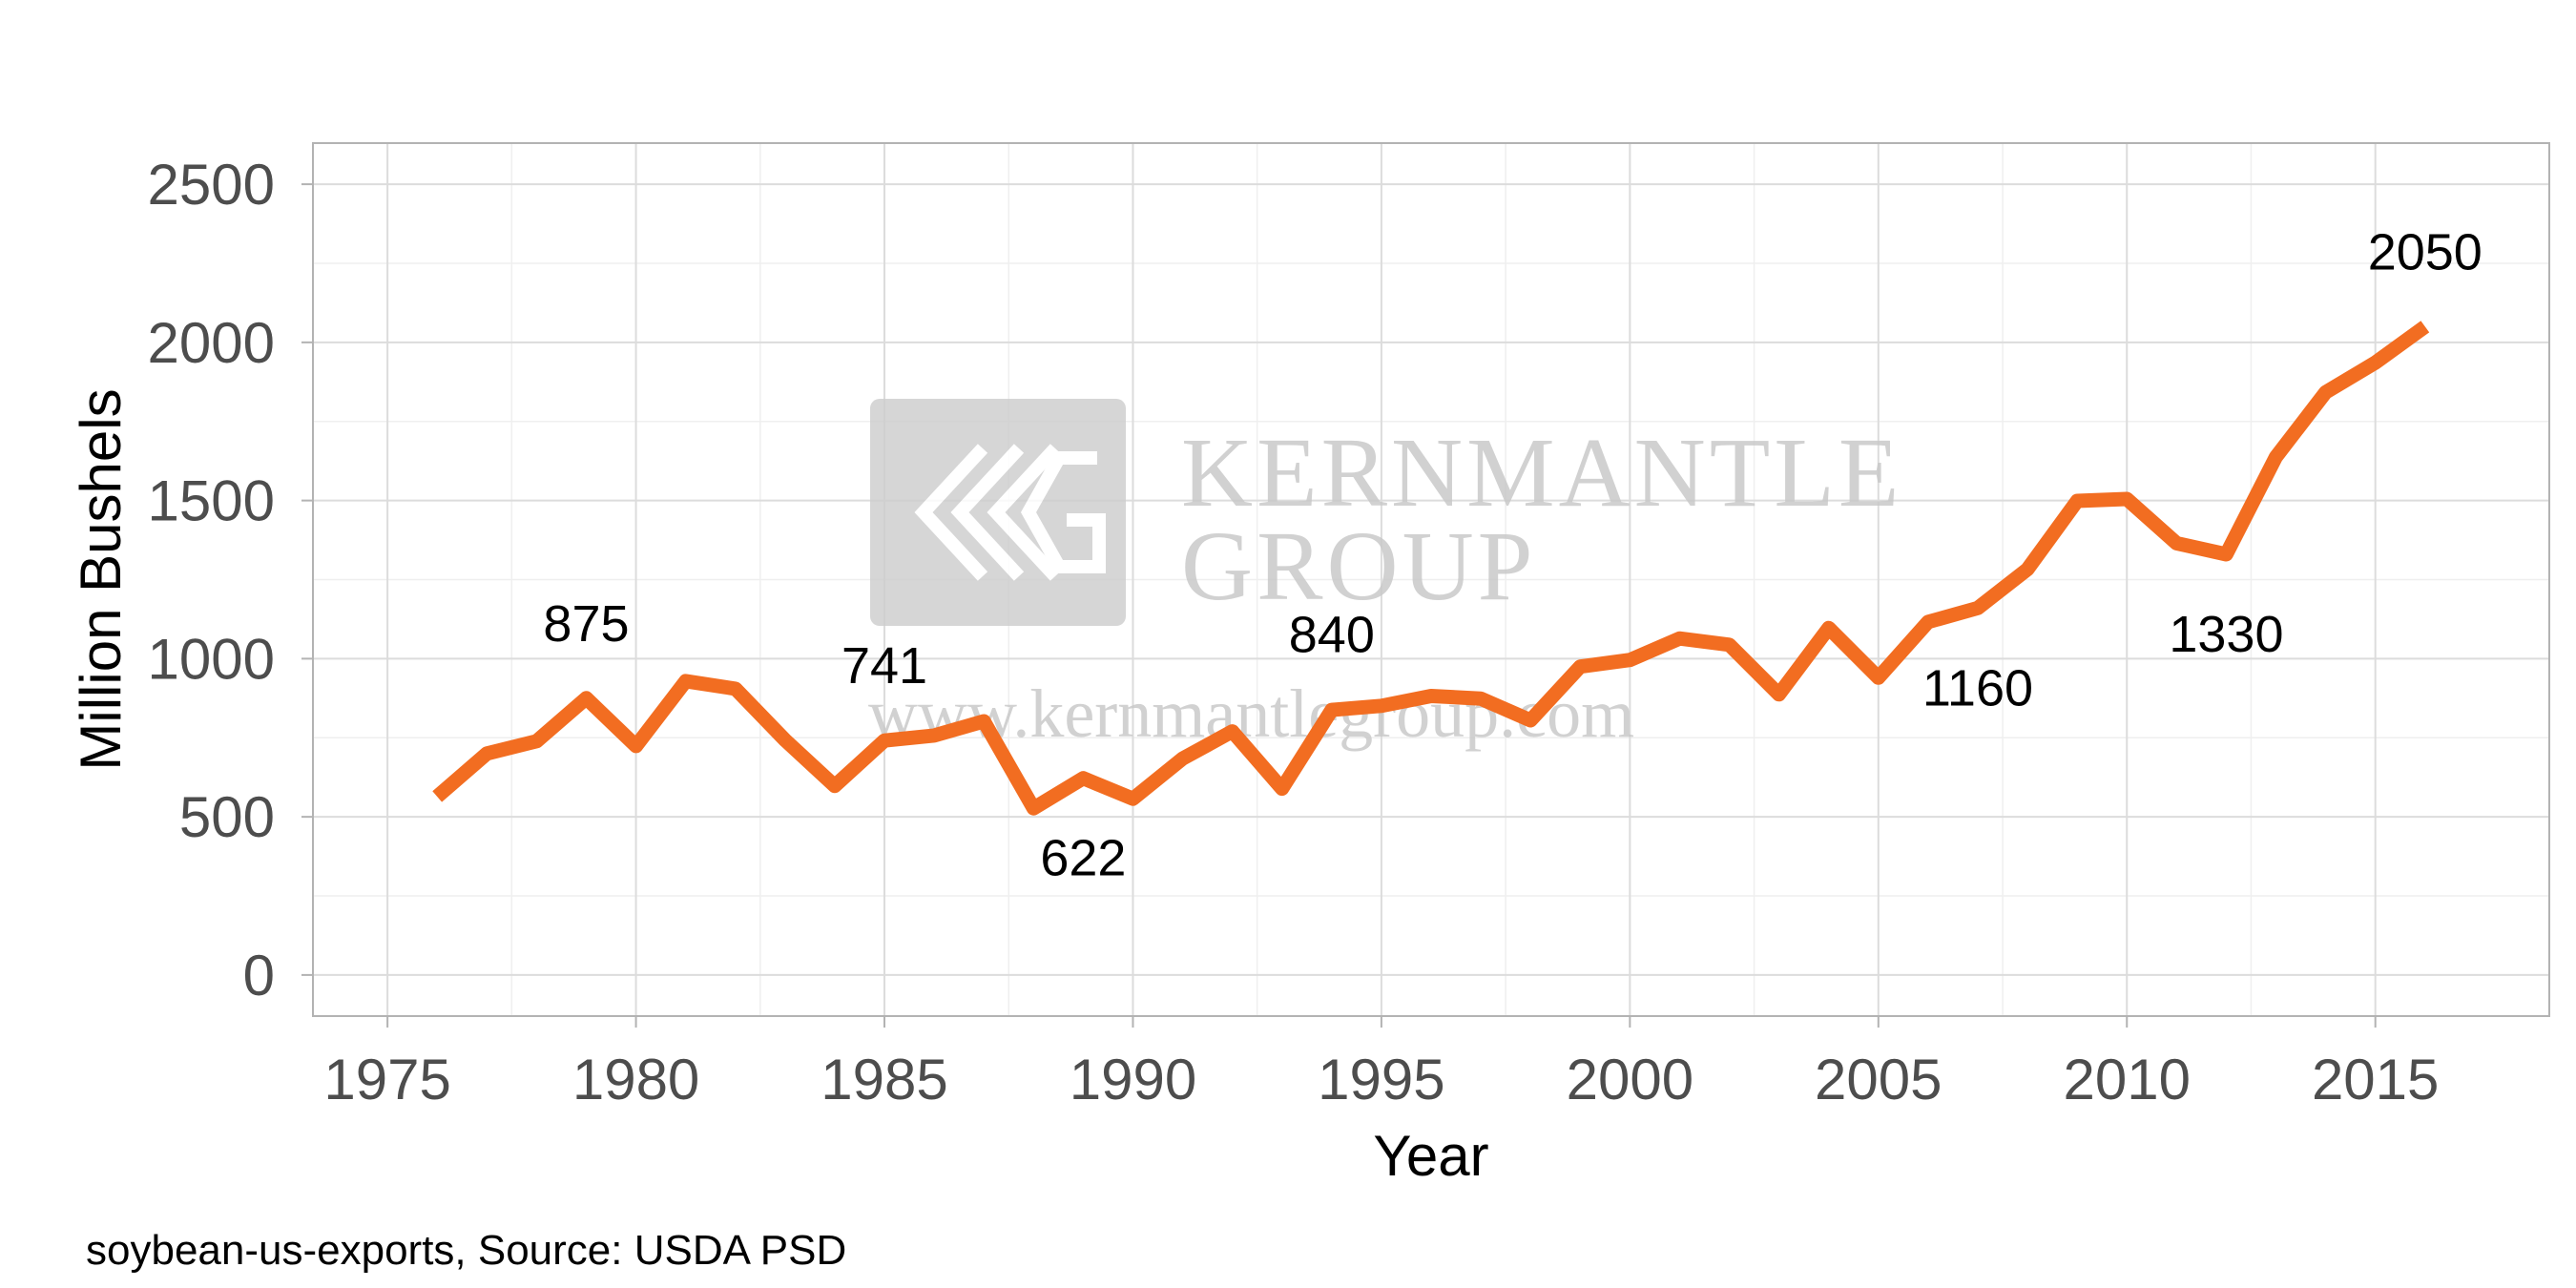 Image resolution: width=2576 pixels, height=1288 pixels. I want to click on watermark-title: KERNMANTLE, so click(1541, 473).